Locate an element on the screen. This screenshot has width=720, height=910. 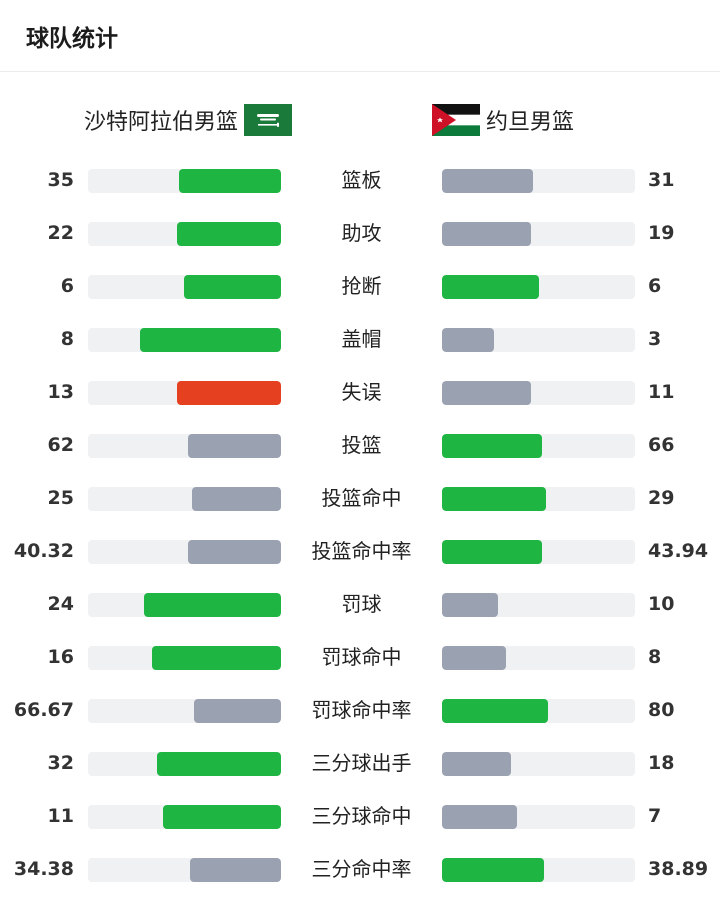
stat-row: 32 三分球出手 18 is located at coordinates (360, 763).